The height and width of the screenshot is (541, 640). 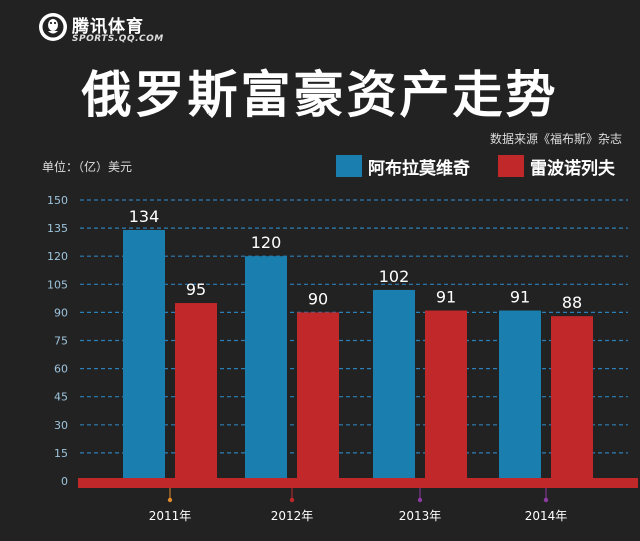 I want to click on y-tick-label: 75, so click(x=61, y=341).